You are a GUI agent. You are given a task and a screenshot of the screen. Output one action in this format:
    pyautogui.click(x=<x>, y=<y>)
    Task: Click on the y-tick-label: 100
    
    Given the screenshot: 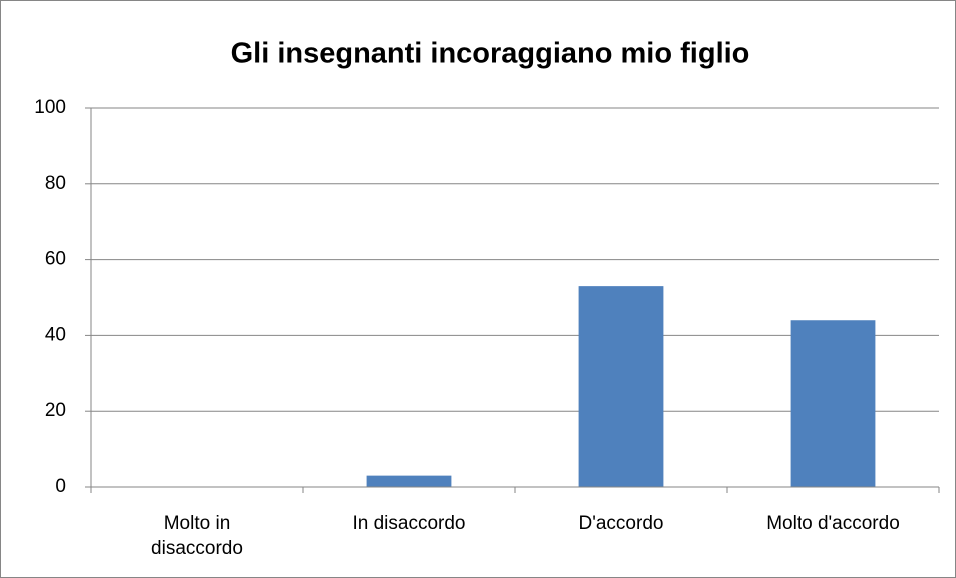 What is the action you would take?
    pyautogui.click(x=50, y=107)
    